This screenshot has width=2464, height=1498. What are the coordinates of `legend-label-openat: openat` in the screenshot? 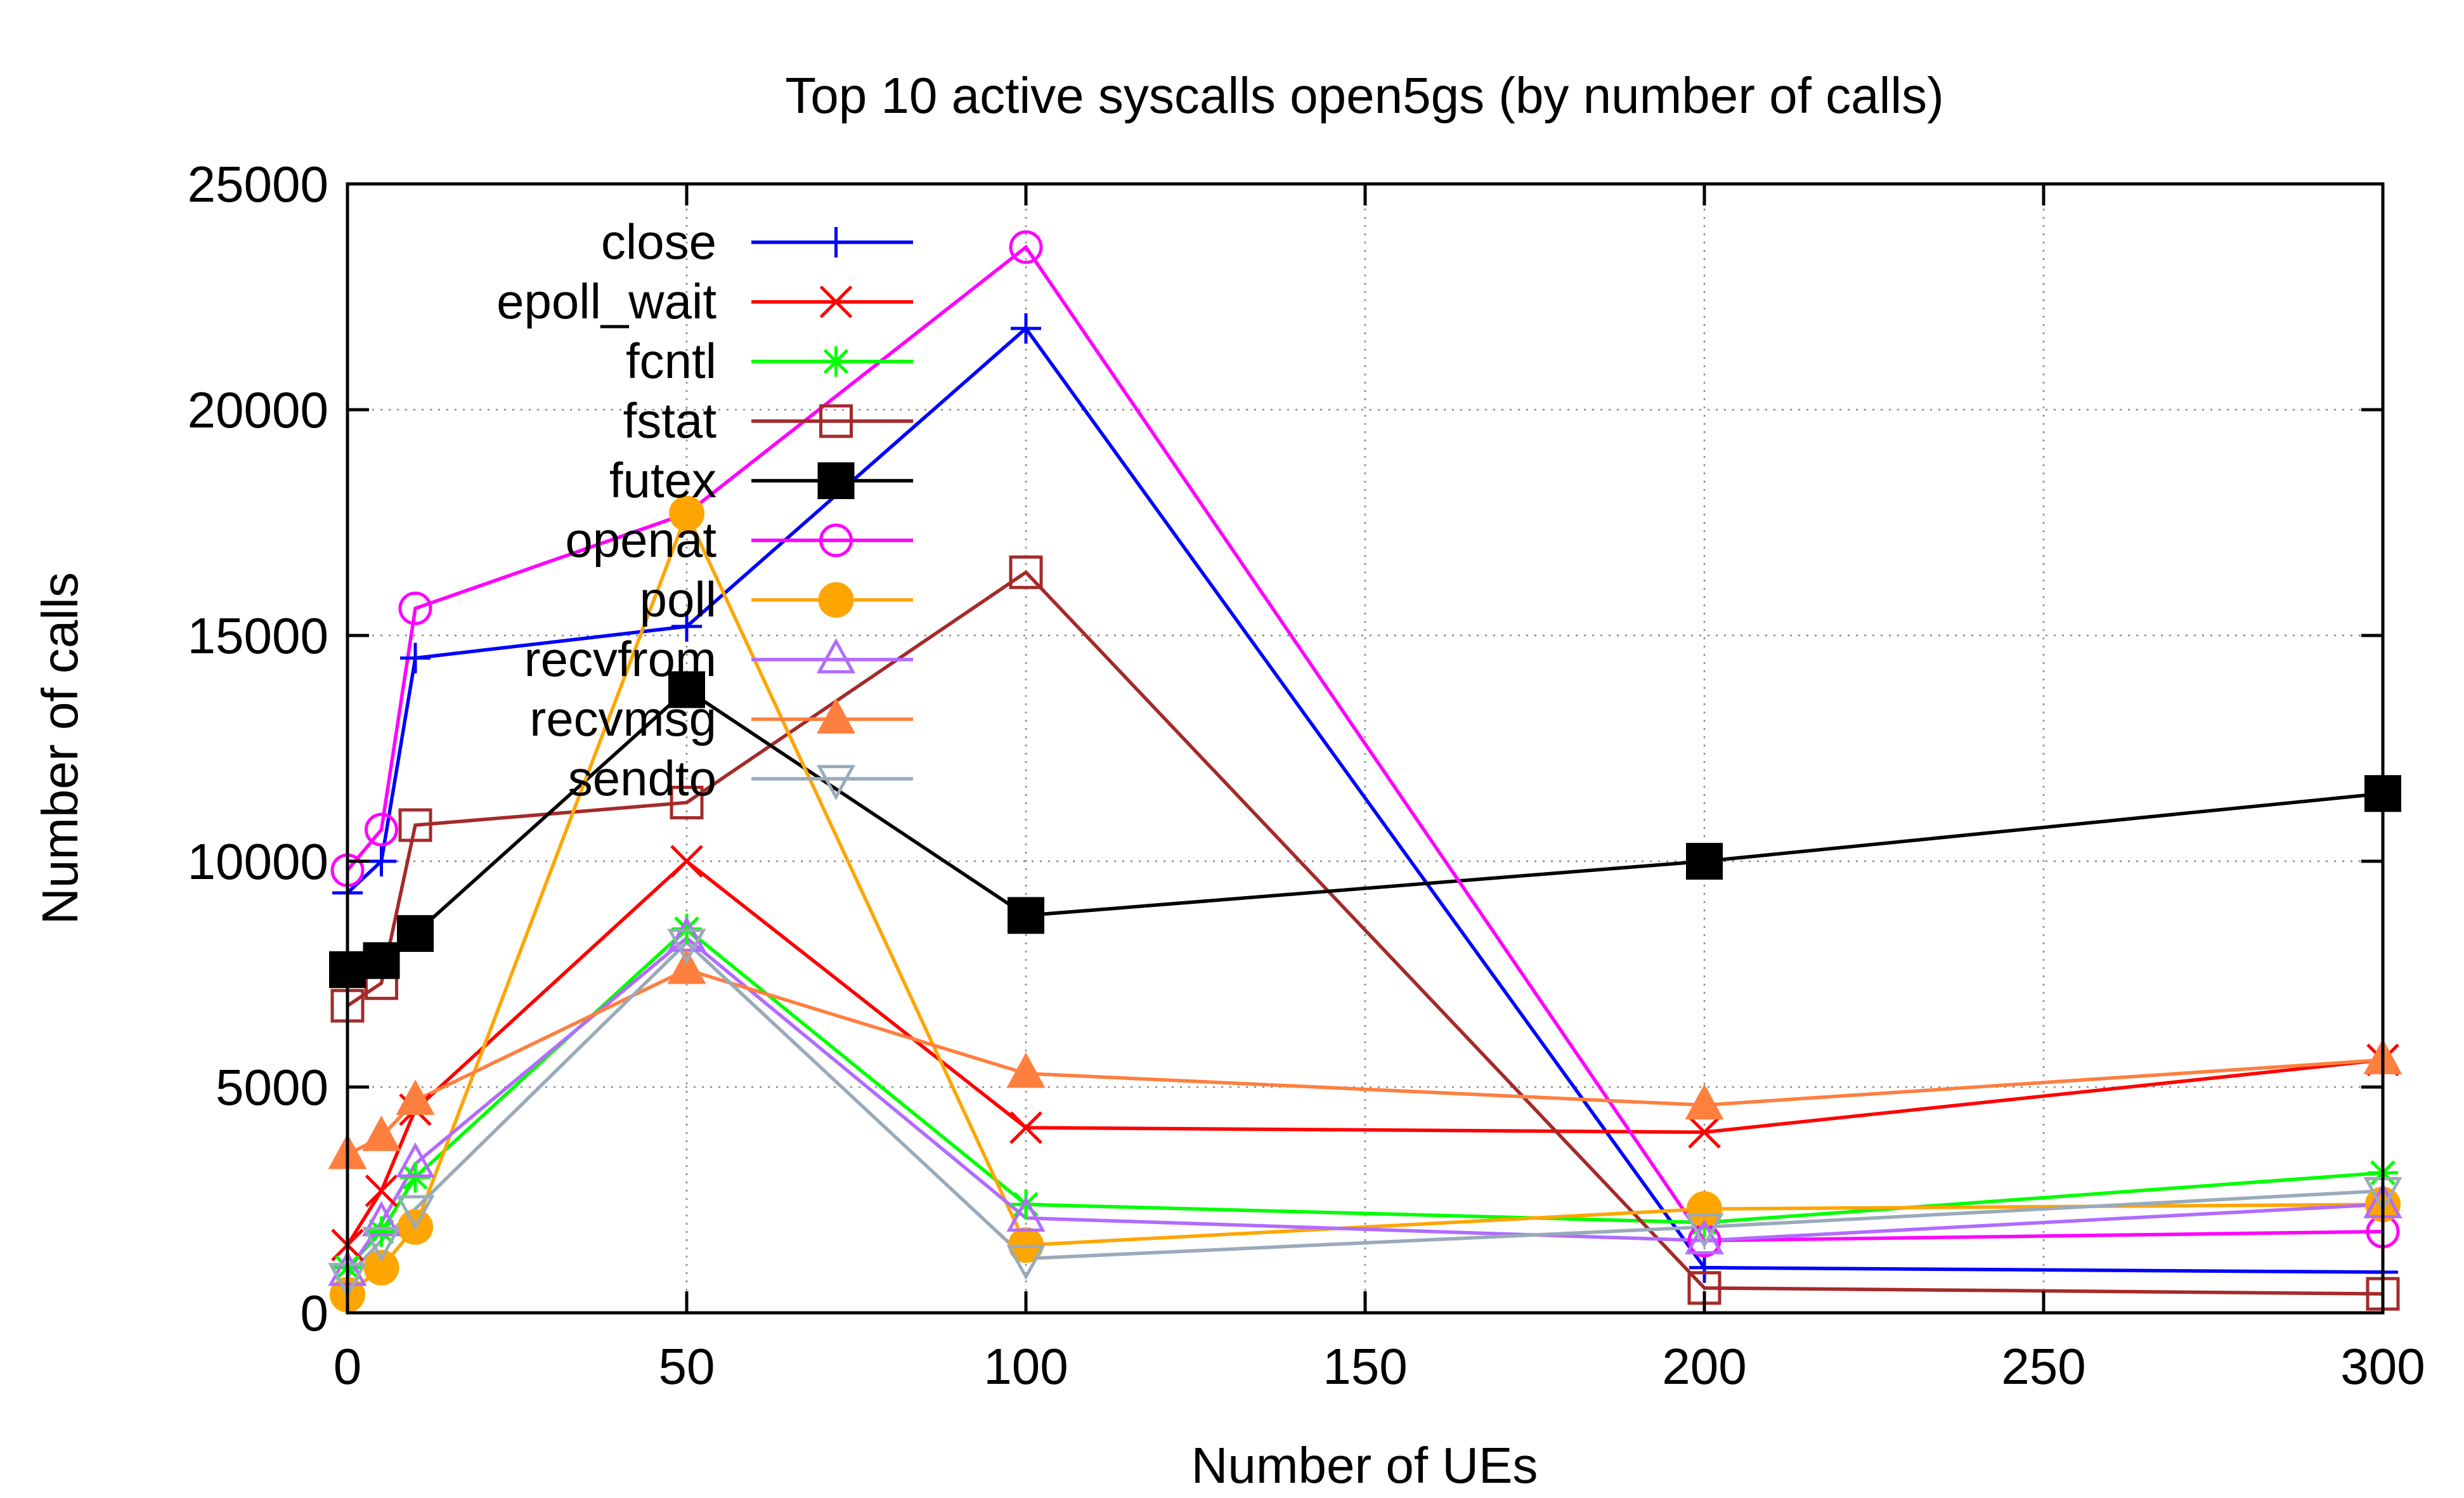 It's located at (641, 540).